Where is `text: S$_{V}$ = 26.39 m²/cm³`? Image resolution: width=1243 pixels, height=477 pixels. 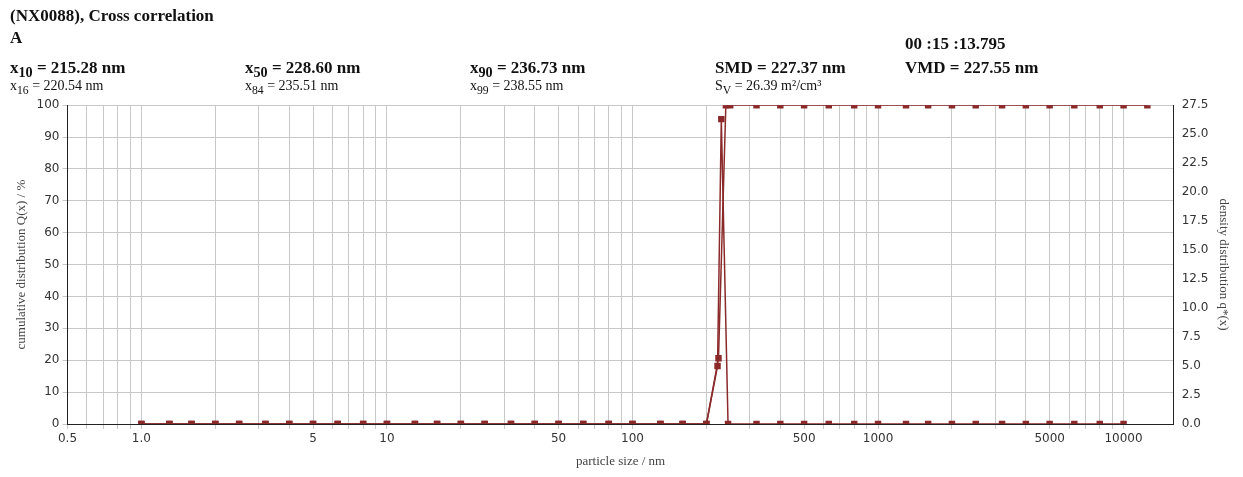
text: S$_{V}$ = 26.39 m²/cm³ is located at coordinates (768, 87).